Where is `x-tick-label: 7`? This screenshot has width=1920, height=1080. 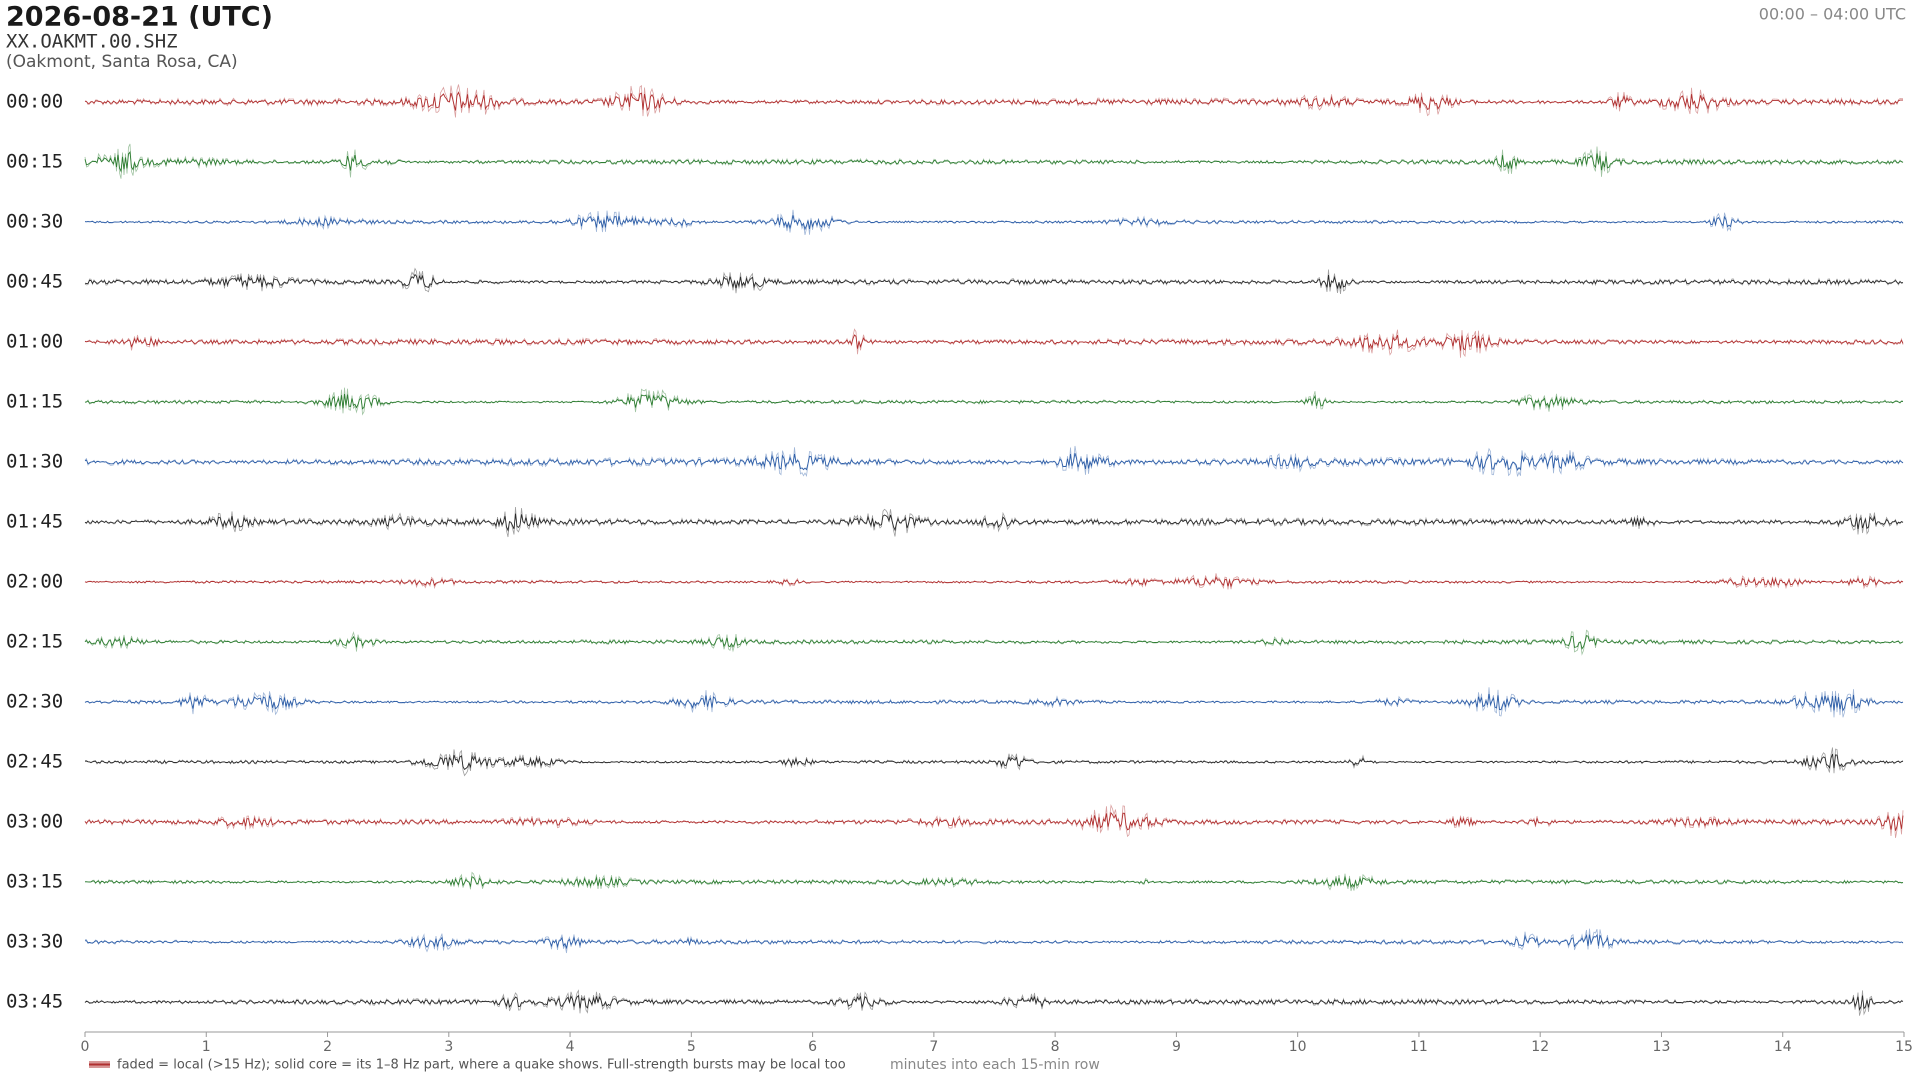 x-tick-label: 7 is located at coordinates (933, 1047).